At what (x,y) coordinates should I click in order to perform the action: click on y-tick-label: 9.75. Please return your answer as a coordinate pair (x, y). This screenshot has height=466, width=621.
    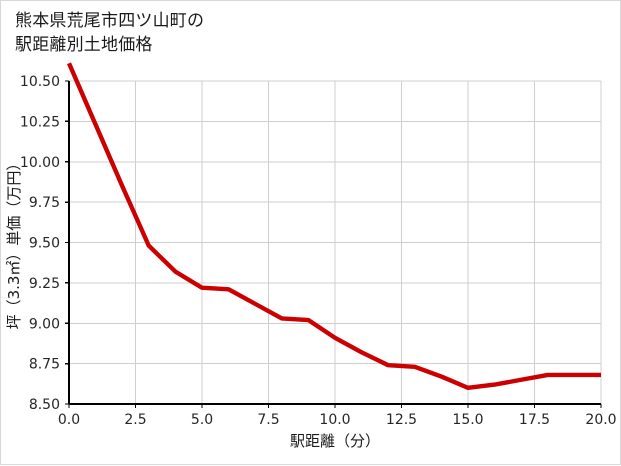
    Looking at the image, I should click on (44, 203).